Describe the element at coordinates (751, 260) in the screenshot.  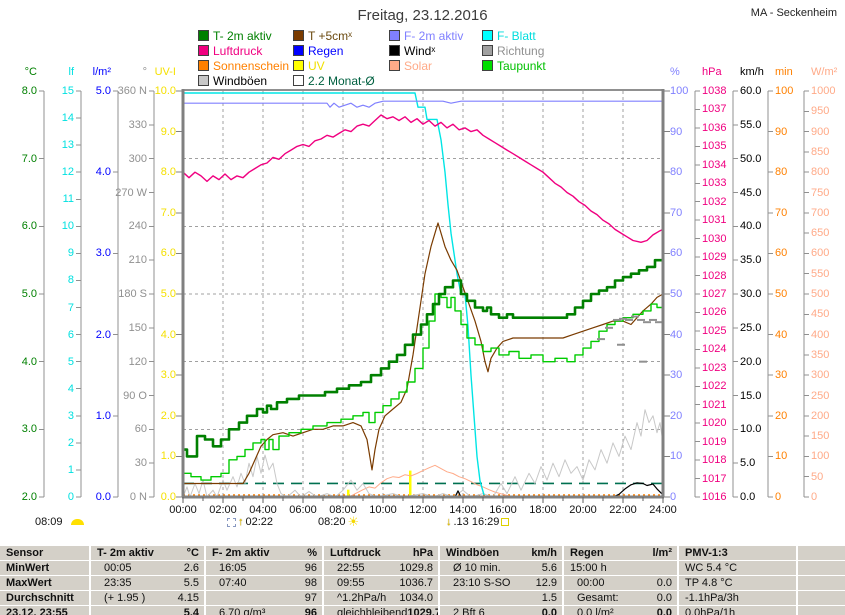
I see `axis-tick-label-kmh: 35.0` at that location.